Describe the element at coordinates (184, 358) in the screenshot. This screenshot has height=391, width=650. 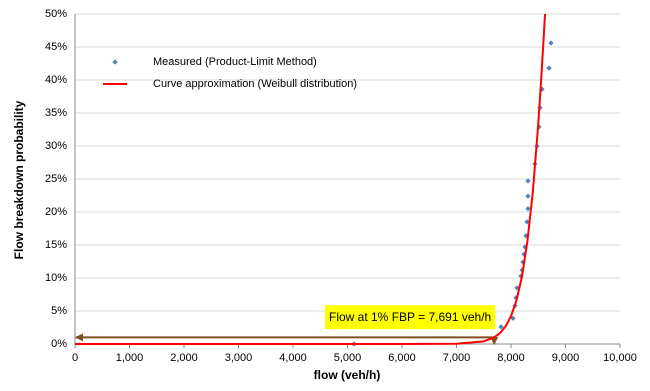
I see `x-tick-label: 2,000` at that location.